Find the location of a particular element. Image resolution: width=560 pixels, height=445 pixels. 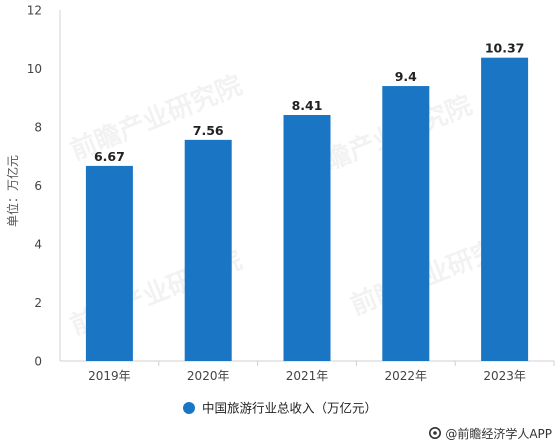

bar-value-label: 10.37 is located at coordinates (505, 48).